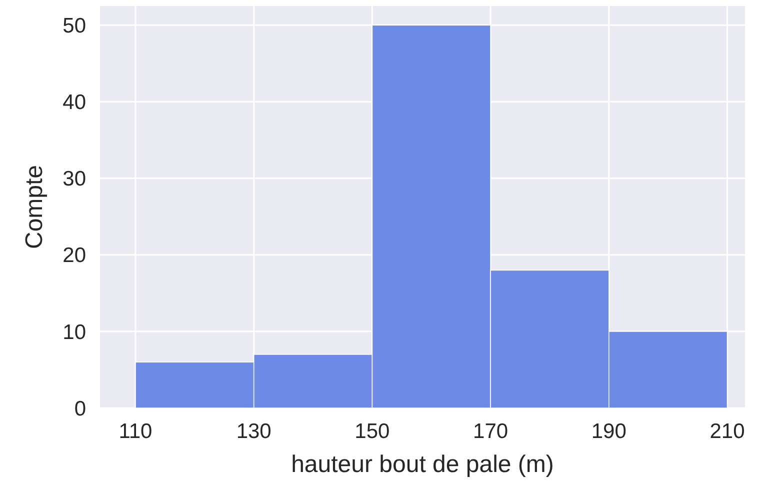 Image resolution: width=763 pixels, height=486 pixels. I want to click on x-axis-title: hauteur bout de pale (m), so click(422, 464).